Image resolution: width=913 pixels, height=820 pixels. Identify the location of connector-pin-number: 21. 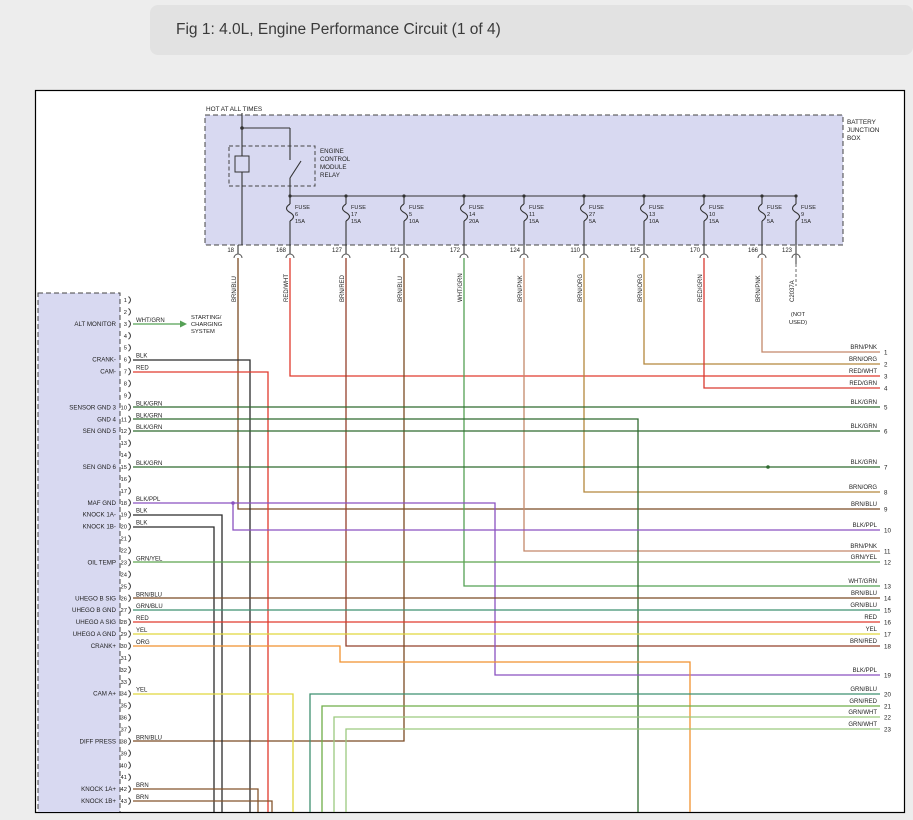
(124, 540).